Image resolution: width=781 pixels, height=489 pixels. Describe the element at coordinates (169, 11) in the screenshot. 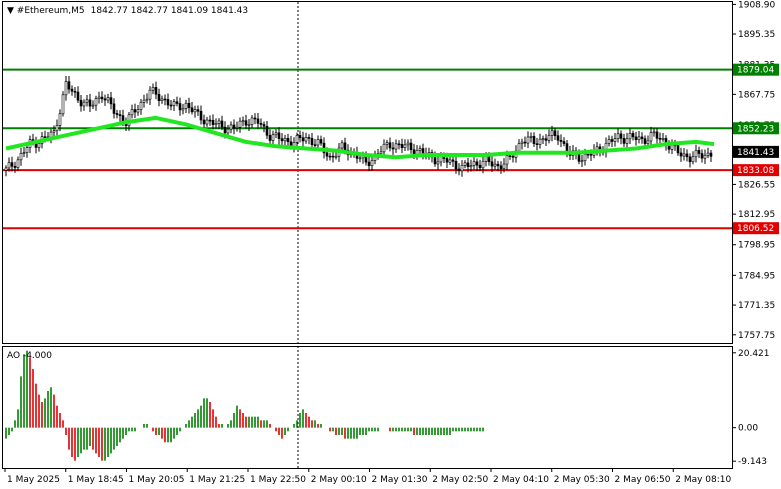

I see `ohlc-values: 1842.77 1842.77 1841.09 1841.43` at that location.